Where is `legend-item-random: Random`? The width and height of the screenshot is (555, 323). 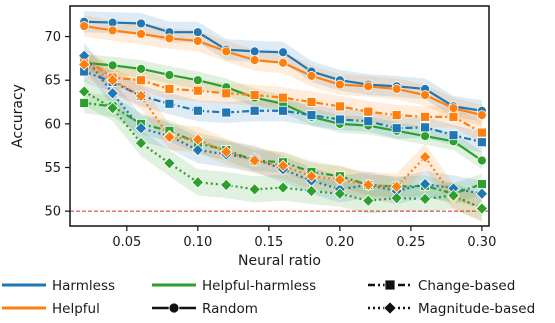
legend-item-random: Random is located at coordinates (205, 309).